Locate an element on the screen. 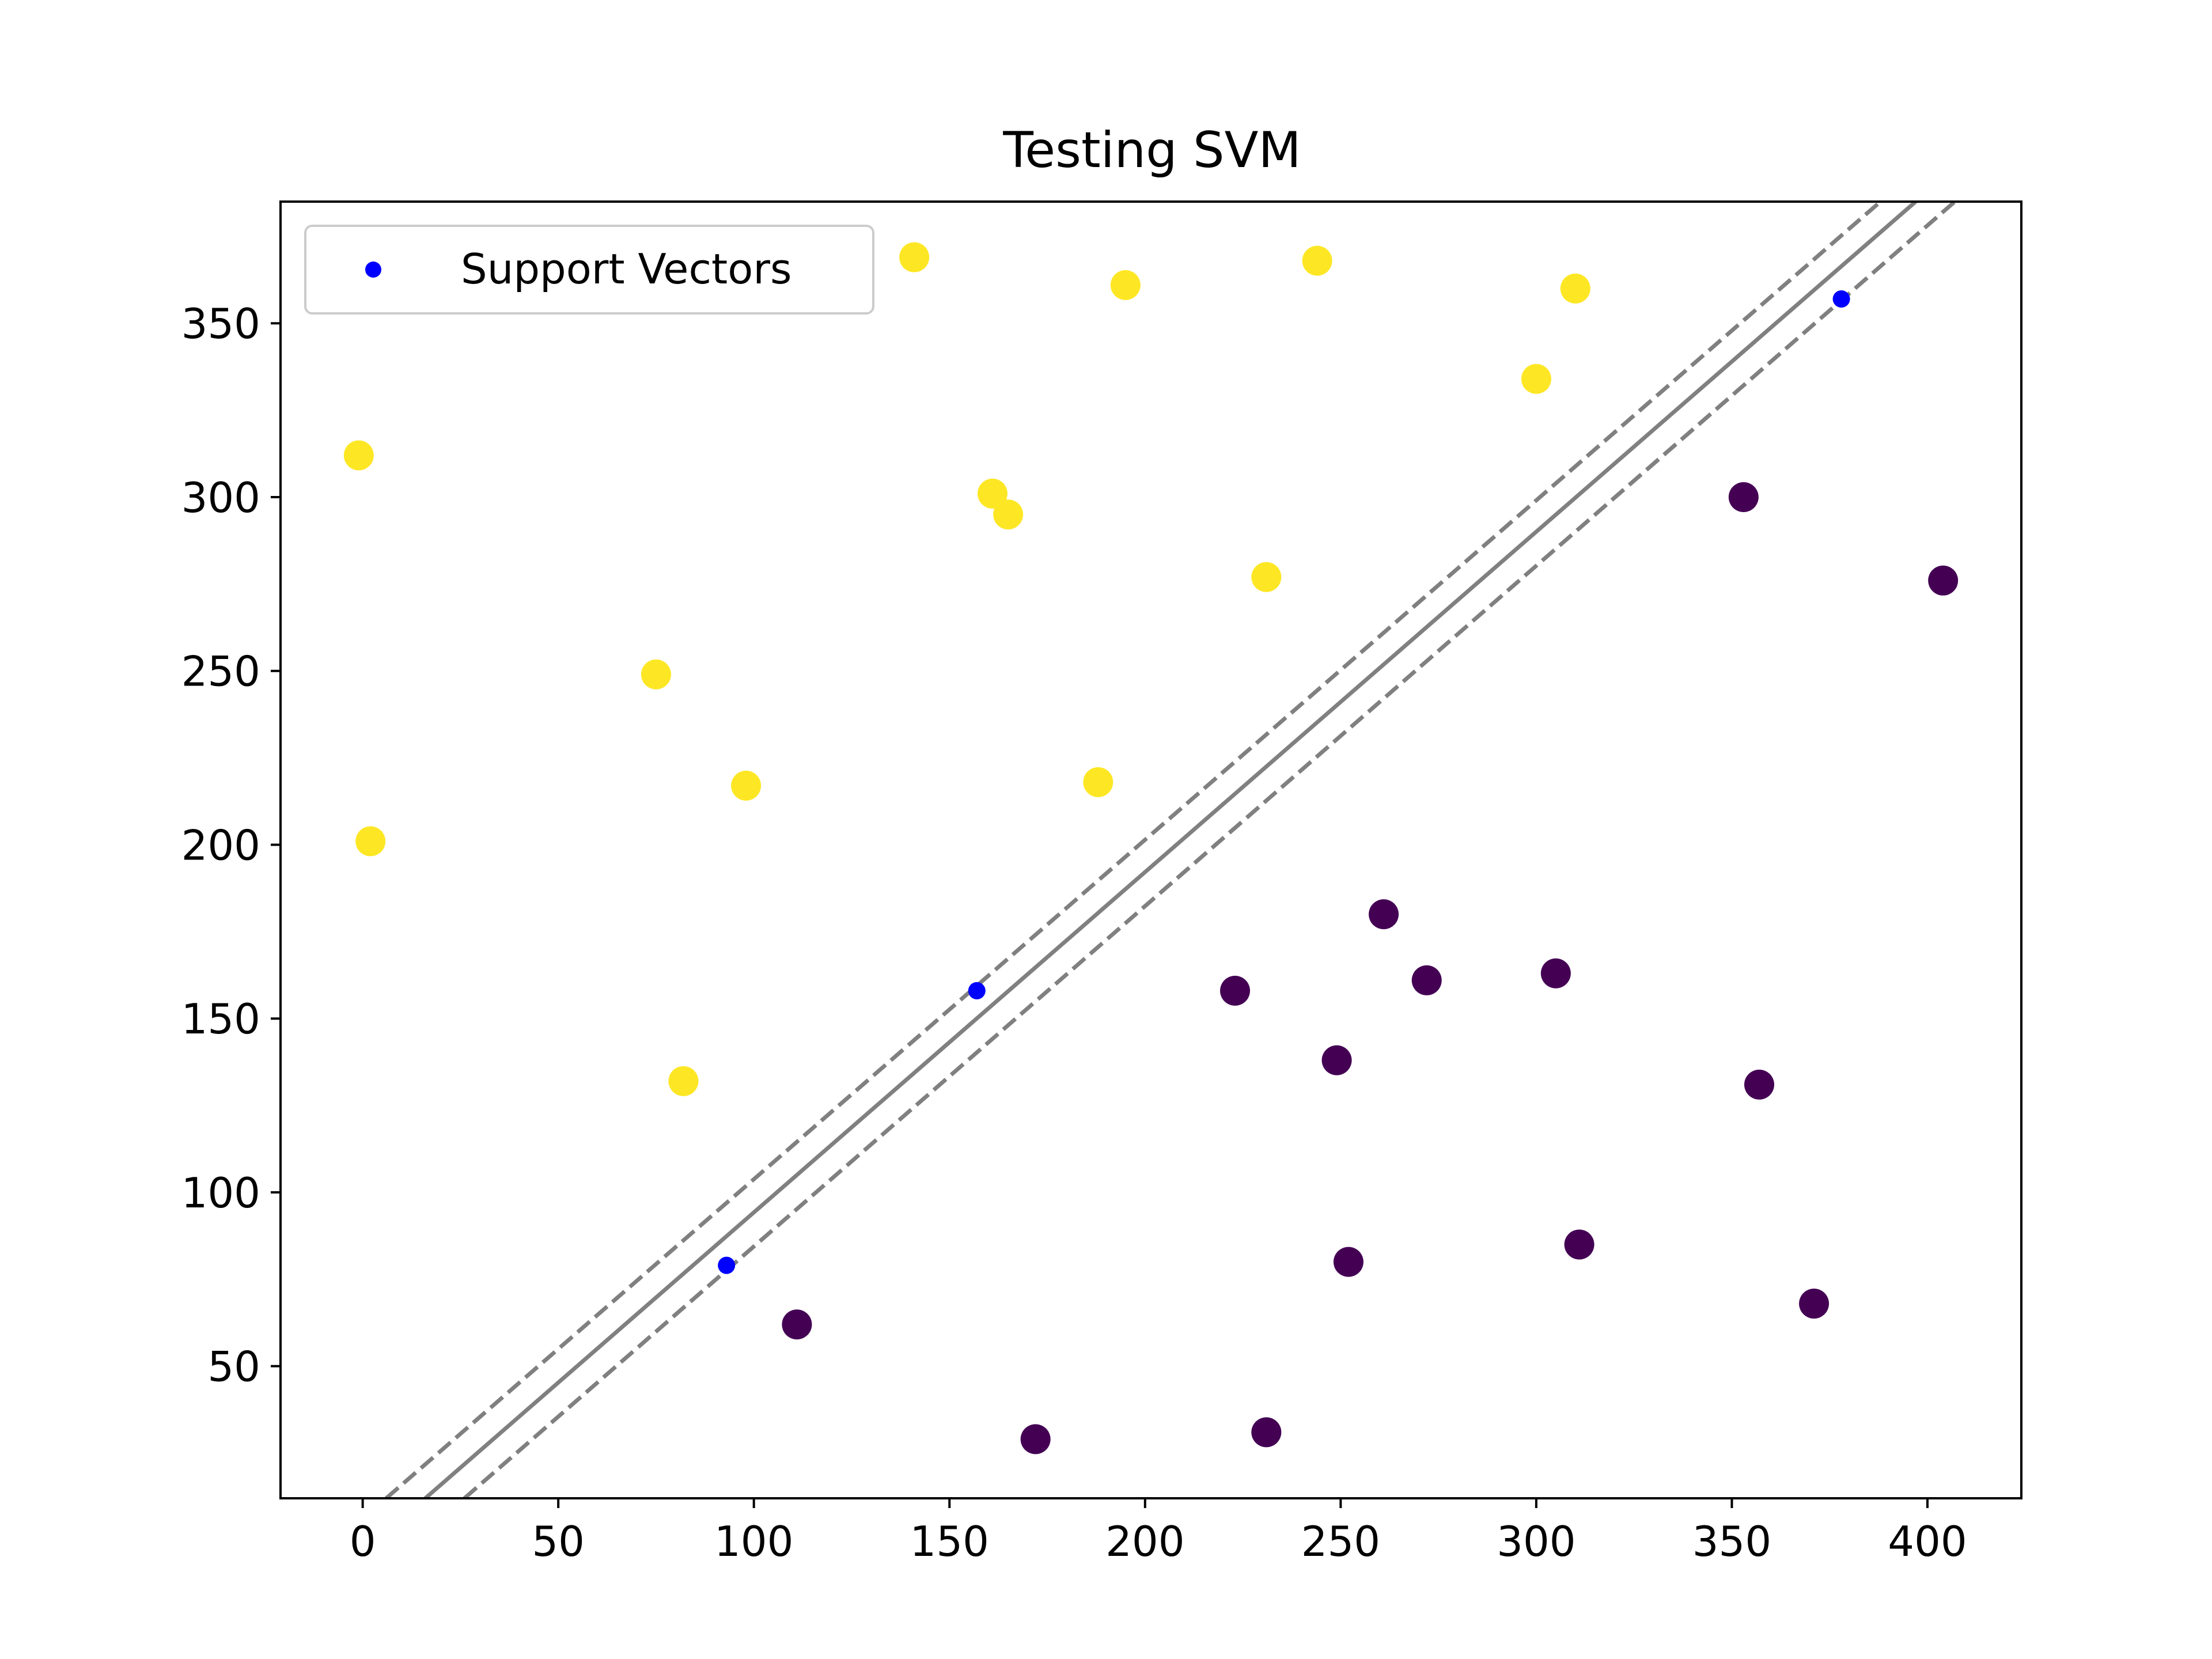 Image resolution: width=2212 pixels, height=1659 pixels. legend-box is located at coordinates (589, 270).